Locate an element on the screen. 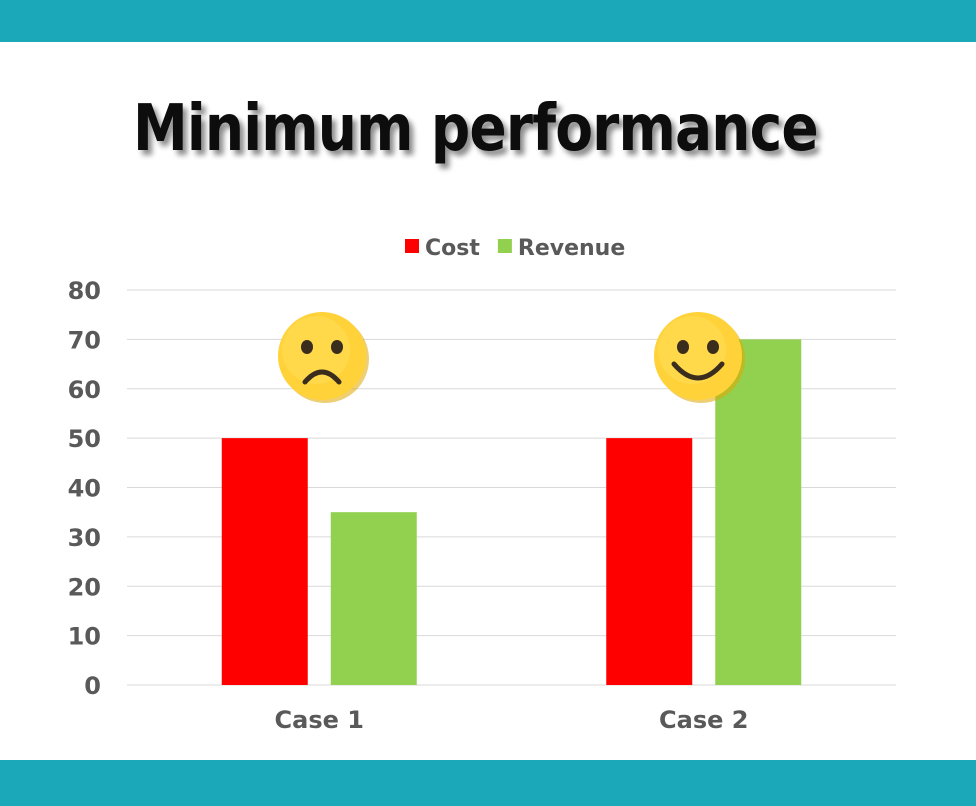 The height and width of the screenshot is (806, 976). top-band is located at coordinates (488, 21).